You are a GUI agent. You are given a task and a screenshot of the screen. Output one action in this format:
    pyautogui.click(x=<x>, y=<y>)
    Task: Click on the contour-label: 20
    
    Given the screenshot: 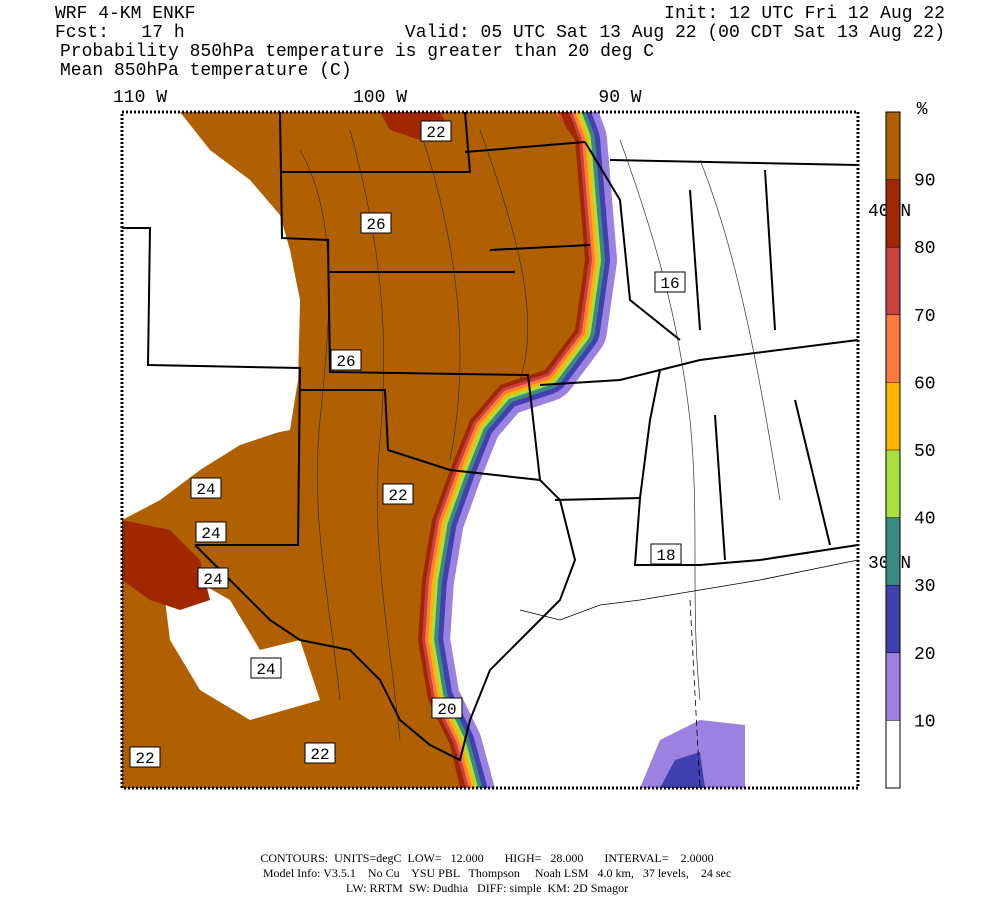 What is the action you would take?
    pyautogui.click(x=446, y=710)
    